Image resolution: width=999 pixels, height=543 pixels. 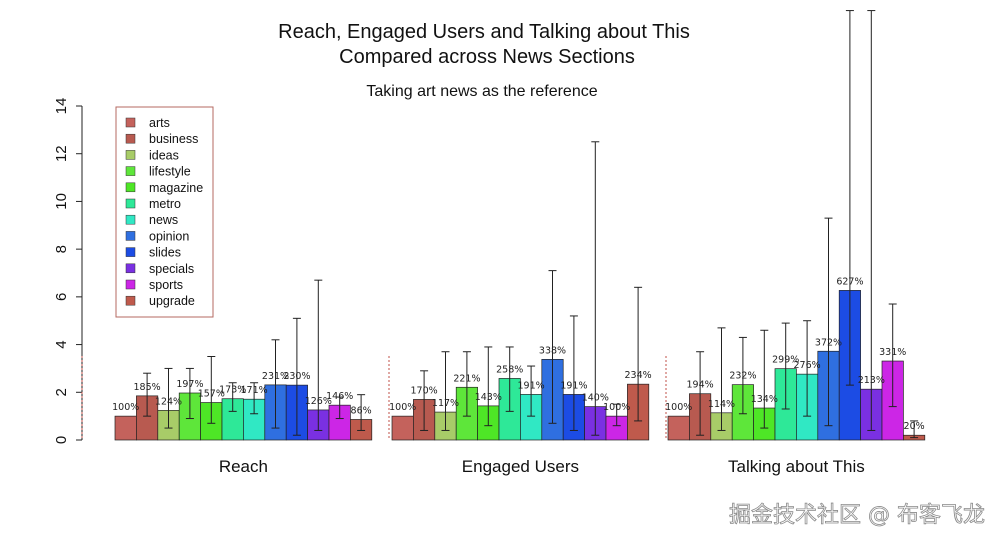 What do you see at coordinates (130, 284) in the screenshot?
I see `legend-swatch-sports` at bounding box center [130, 284].